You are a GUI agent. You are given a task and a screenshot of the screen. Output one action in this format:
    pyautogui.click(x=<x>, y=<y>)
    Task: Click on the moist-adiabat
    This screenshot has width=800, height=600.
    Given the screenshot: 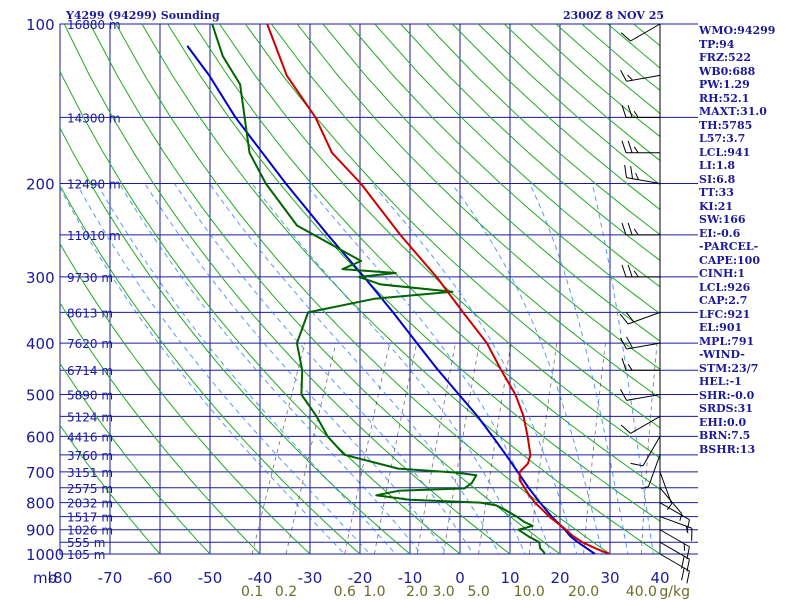 What is the action you would take?
    pyautogui.click(x=527, y=368)
    